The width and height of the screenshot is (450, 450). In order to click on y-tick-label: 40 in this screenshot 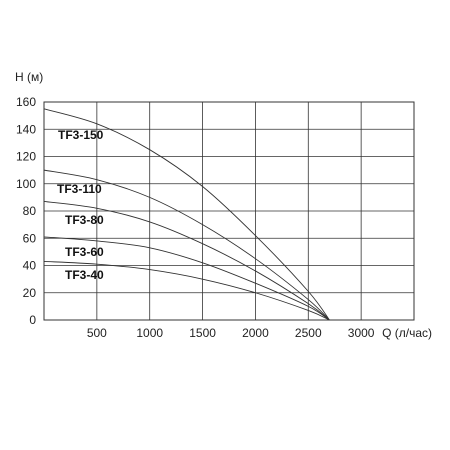, I will do `click(30, 266)`.